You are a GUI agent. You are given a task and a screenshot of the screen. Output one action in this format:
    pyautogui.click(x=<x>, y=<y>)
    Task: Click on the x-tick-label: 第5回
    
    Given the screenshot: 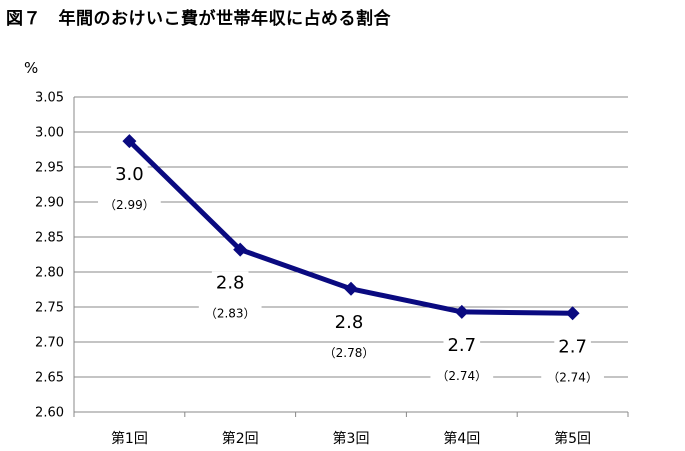 What is the action you would take?
    pyautogui.click(x=572, y=438)
    